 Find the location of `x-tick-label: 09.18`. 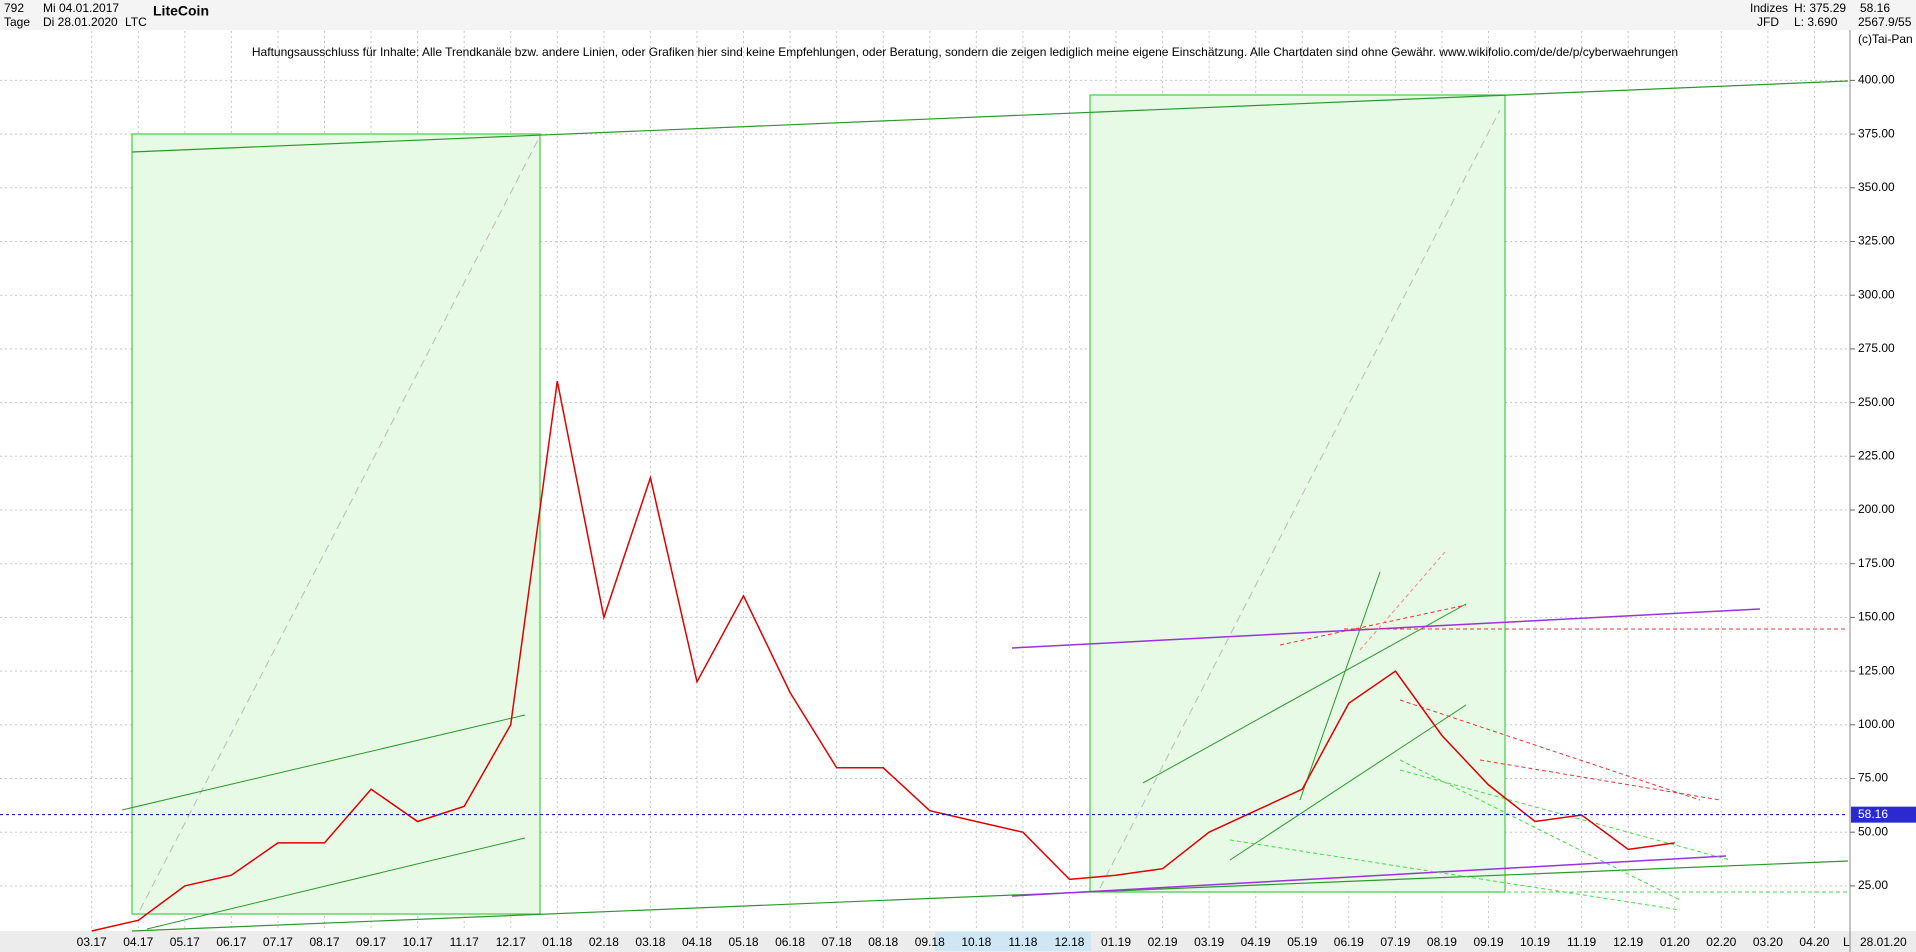

x-tick-label: 09.18 is located at coordinates (930, 942).